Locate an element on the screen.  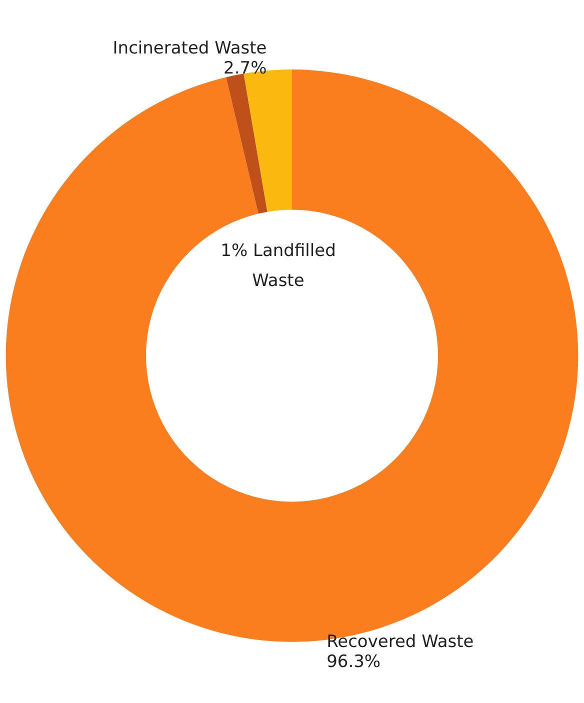
data-label: 2.7% is located at coordinates (245, 68).